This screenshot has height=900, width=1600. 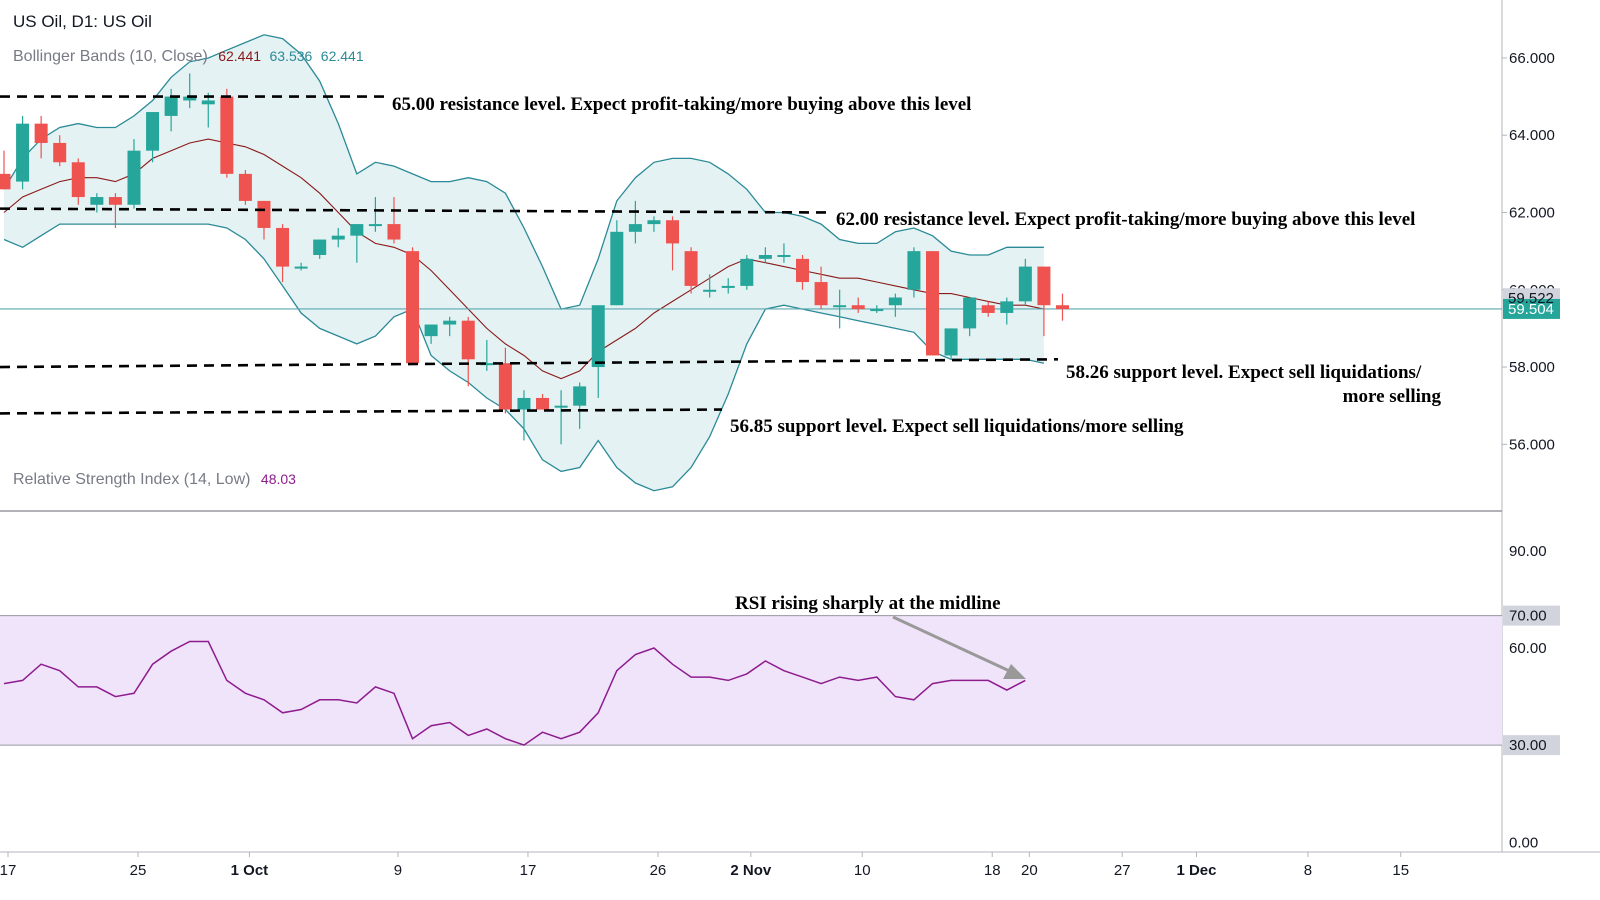 I want to click on marker-price-label: 59.522, so click(x=1531, y=298).